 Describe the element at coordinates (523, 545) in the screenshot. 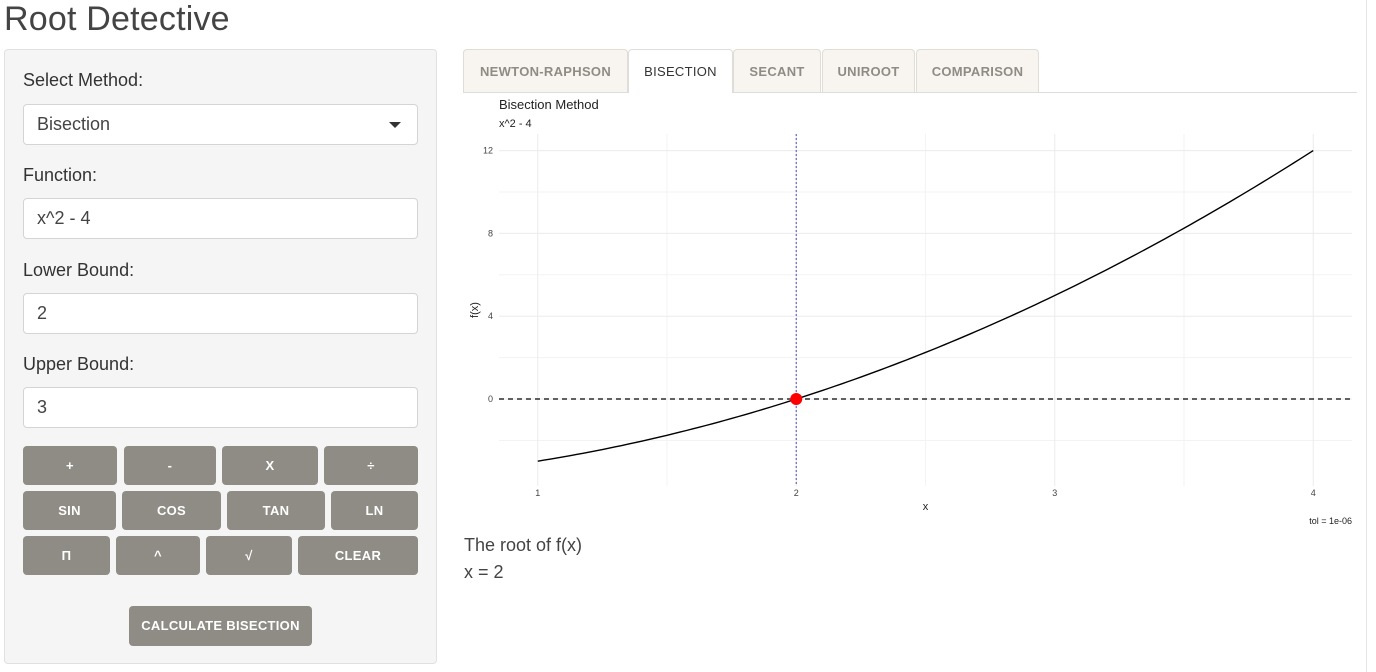

I see `result-heading: The root of f(x)` at that location.